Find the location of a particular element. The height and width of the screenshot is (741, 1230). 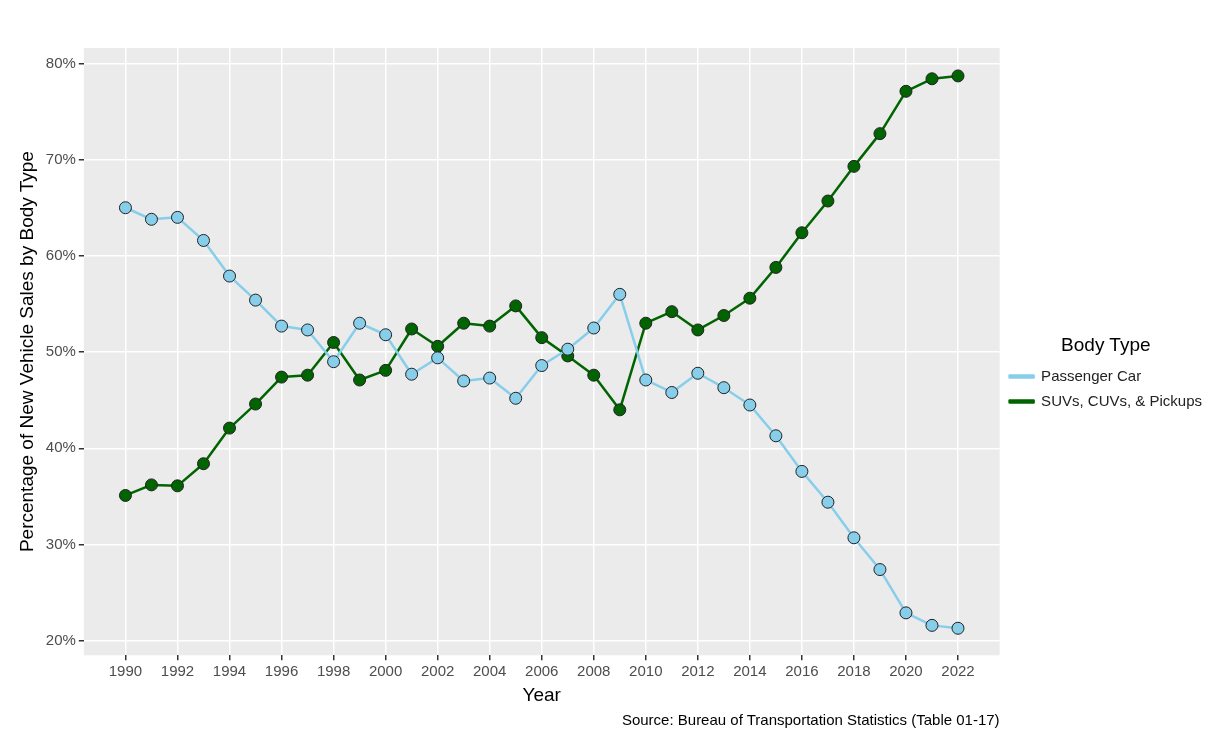

y-axis-title: Percentage of New Vehicle Sales by Body Type is located at coordinates (26, 352).